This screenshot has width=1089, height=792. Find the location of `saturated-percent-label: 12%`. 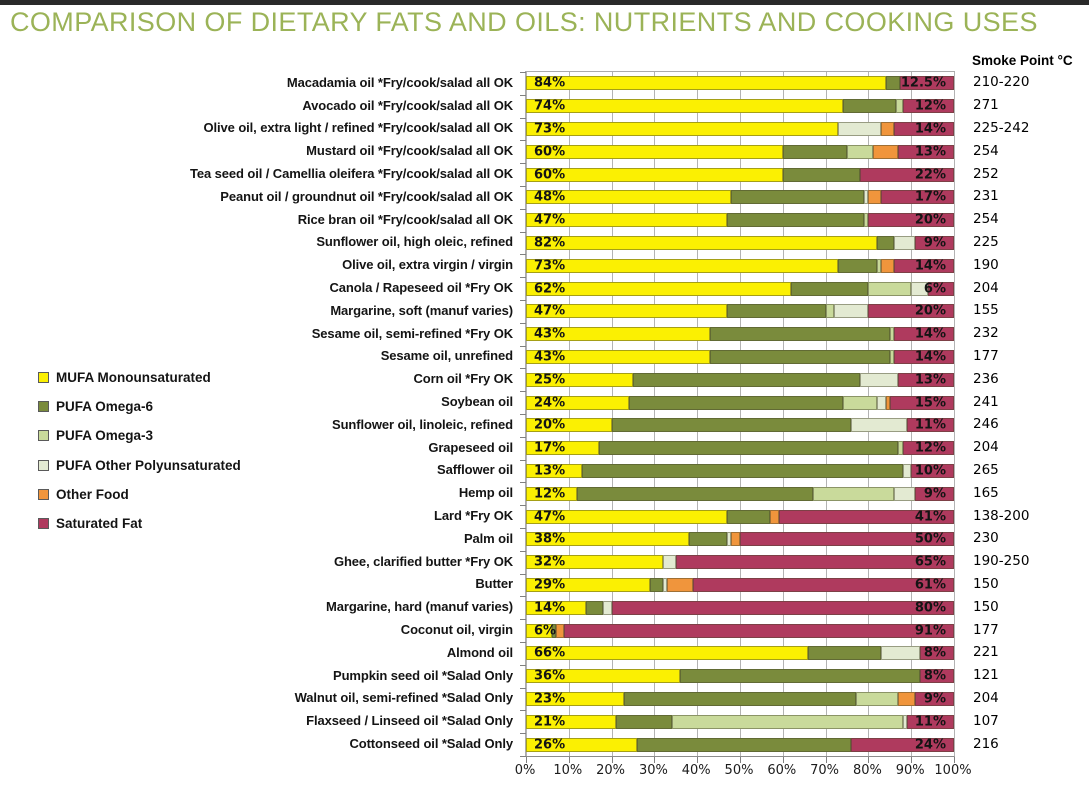

saturated-percent-label: 12% is located at coordinates (930, 106).